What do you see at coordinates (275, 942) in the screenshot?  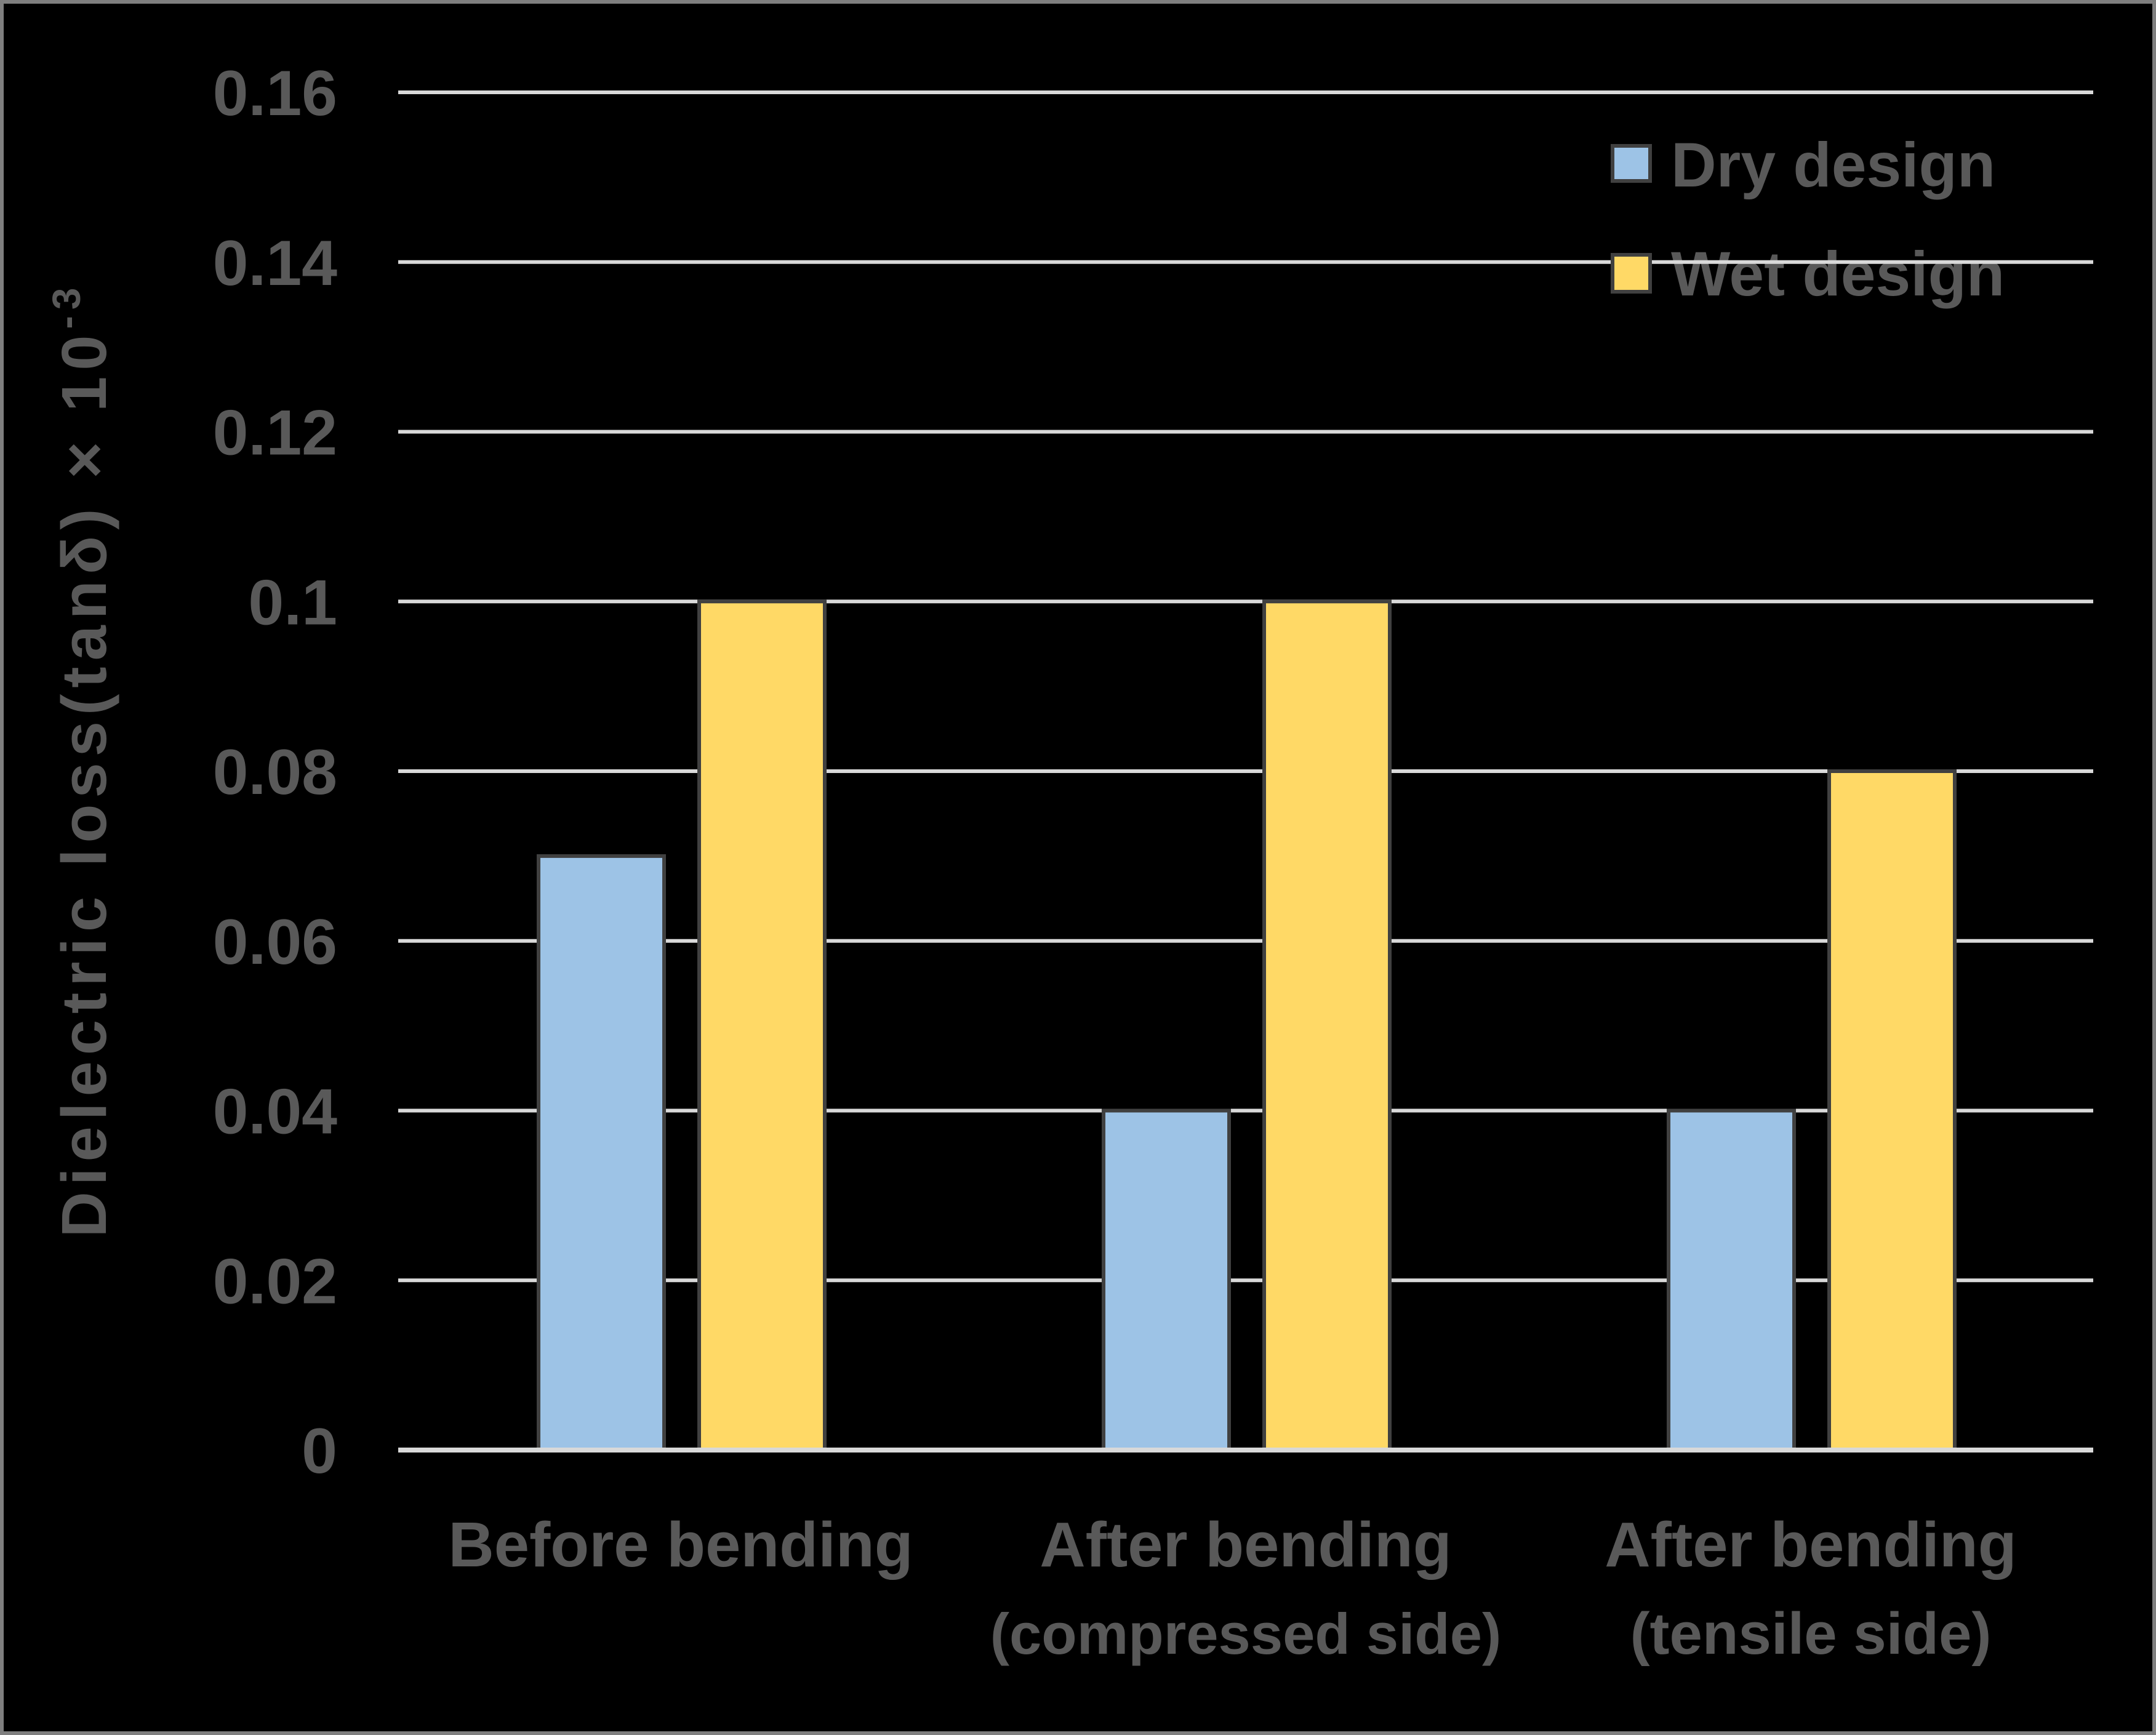 I see `svg-text: 0.06` at bounding box center [275, 942].